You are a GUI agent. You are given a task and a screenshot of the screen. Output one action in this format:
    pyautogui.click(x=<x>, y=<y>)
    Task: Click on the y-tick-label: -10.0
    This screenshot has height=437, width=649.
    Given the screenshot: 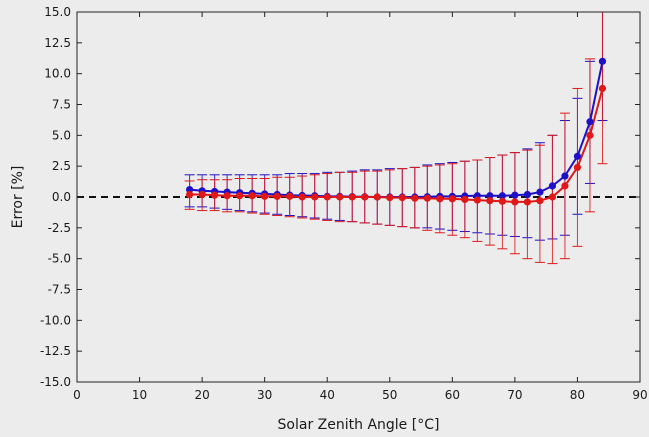 What is the action you would take?
    pyautogui.click(x=55, y=320)
    